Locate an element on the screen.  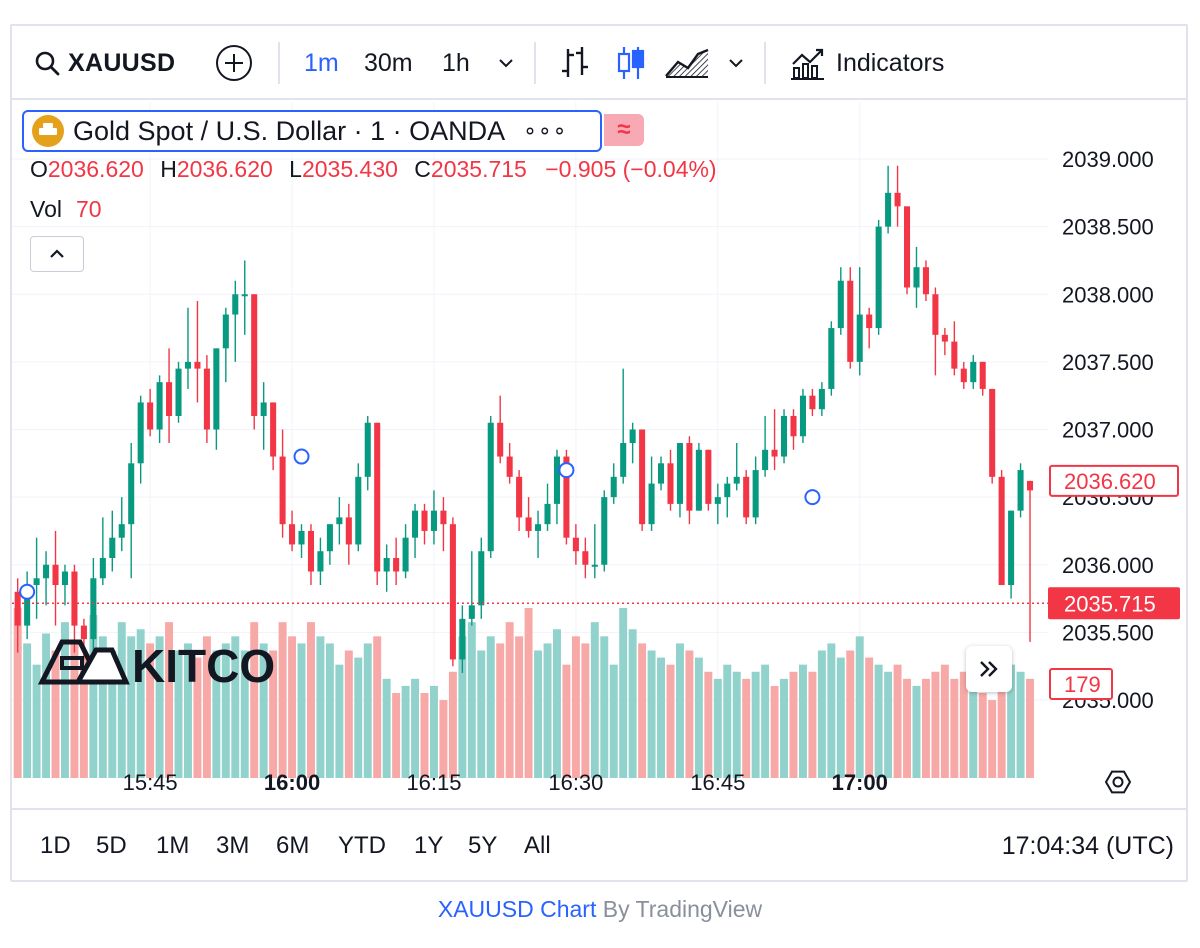
volume-tag-label: 179 is located at coordinates (1082, 684).